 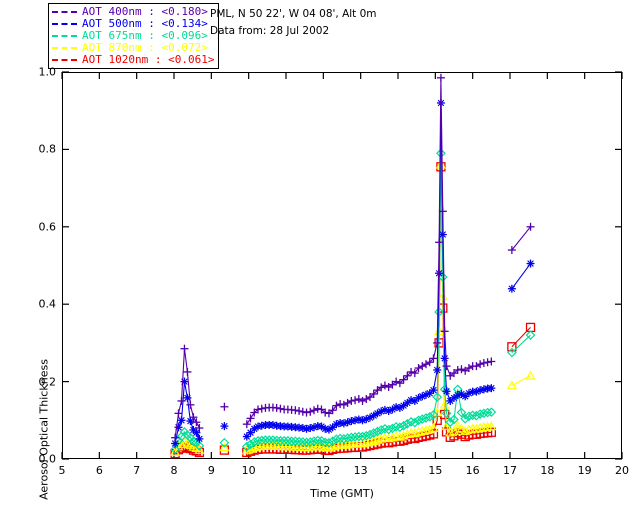 I want to click on x-axis-label: Time (GMT), so click(x=342, y=493).